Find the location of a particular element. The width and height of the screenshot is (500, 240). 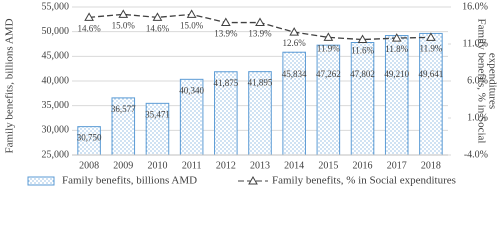

bar-value-label: 49,210 is located at coordinates (396, 74).